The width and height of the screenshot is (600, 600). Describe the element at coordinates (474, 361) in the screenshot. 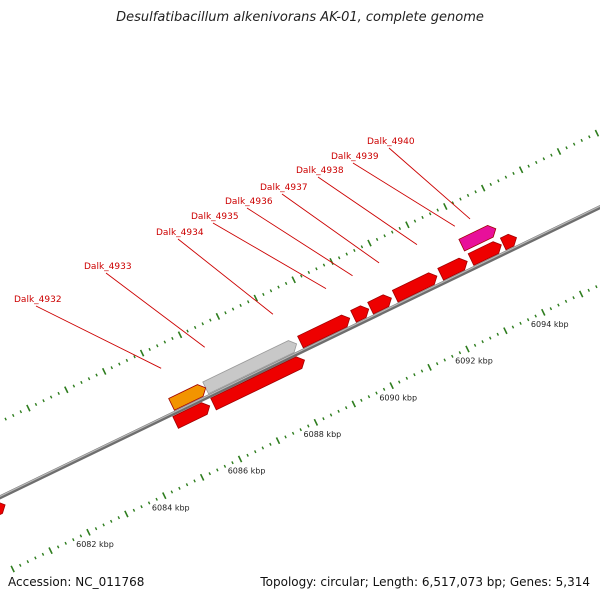

I see `scale-label: 6092 kbp` at that location.